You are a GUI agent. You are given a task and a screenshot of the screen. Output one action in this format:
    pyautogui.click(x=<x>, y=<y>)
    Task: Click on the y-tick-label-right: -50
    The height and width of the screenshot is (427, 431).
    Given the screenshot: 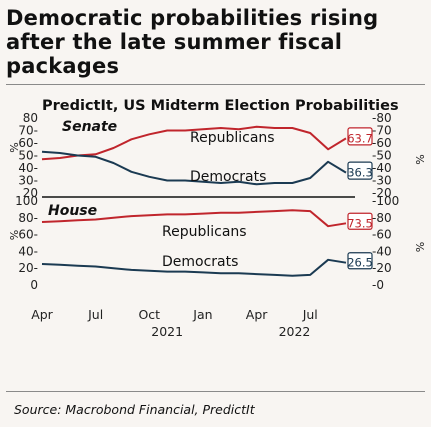 What is the action you would take?
    pyautogui.click(x=382, y=156)
    